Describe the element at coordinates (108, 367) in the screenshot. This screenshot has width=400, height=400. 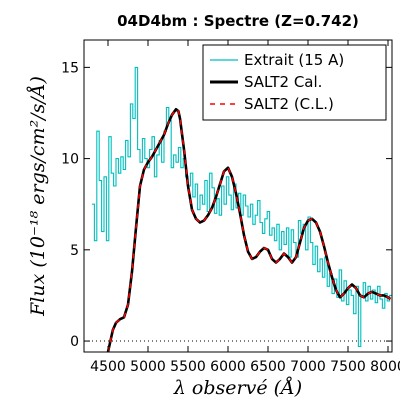
I see `x-tick-label-0: 4500` at that location.